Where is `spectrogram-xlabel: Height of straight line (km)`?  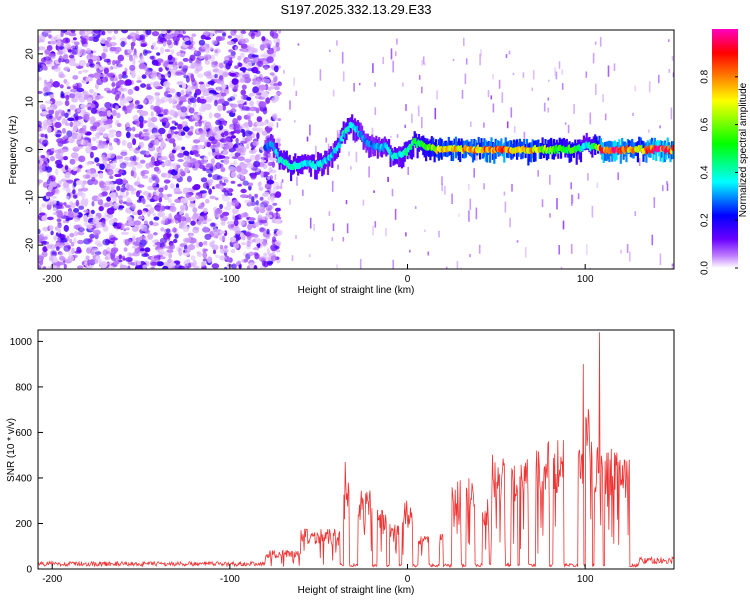 spectrogram-xlabel: Height of straight line (km) is located at coordinates (356, 290).